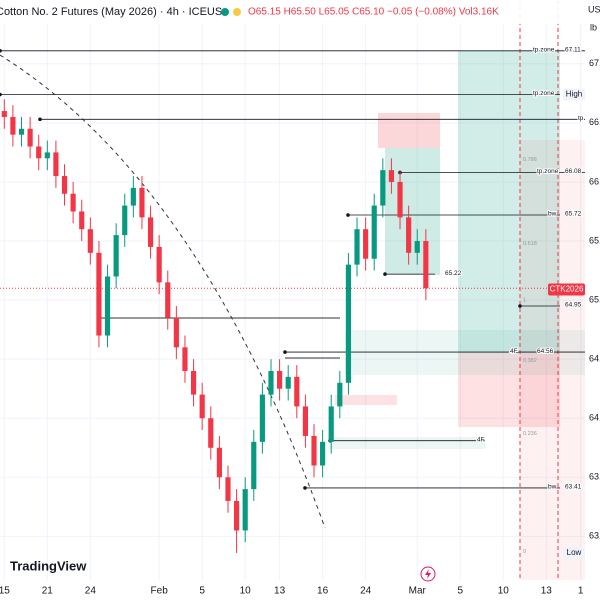 Image resolution: width=600 pixels, height=600 pixels. I want to click on profit-zone, so click(509, 202).